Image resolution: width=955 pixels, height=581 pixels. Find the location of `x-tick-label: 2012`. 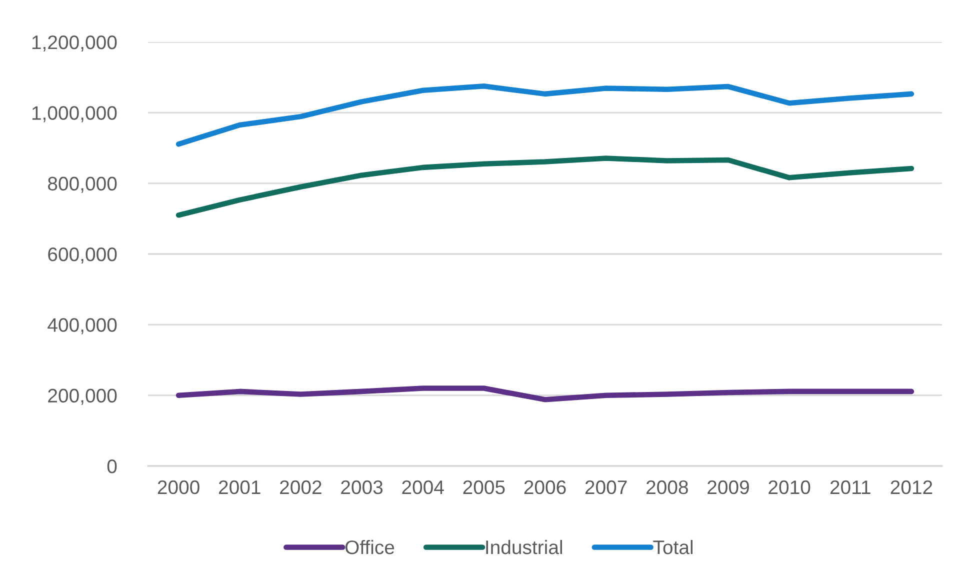

x-tick-label: 2012 is located at coordinates (911, 487).